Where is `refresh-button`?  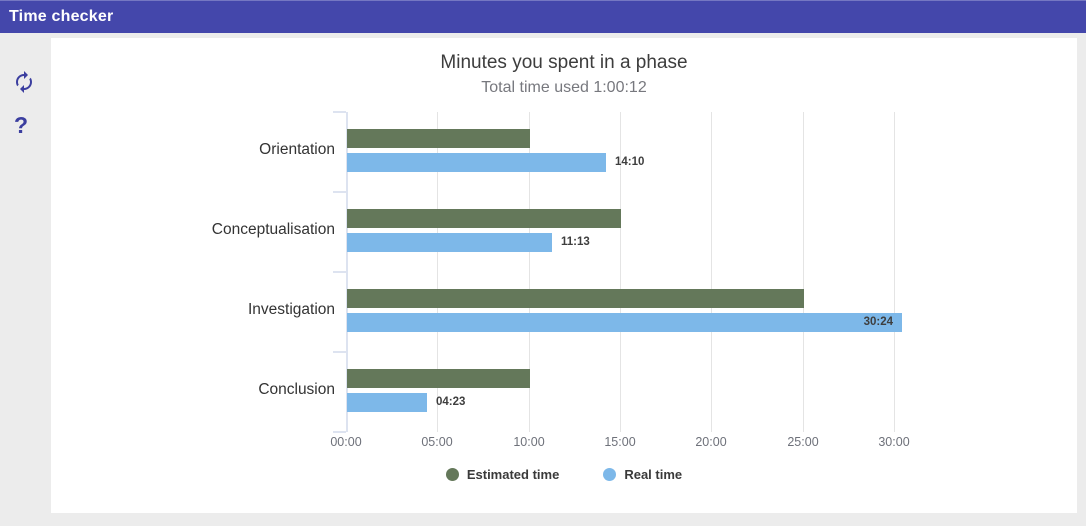 refresh-button is located at coordinates (24, 82).